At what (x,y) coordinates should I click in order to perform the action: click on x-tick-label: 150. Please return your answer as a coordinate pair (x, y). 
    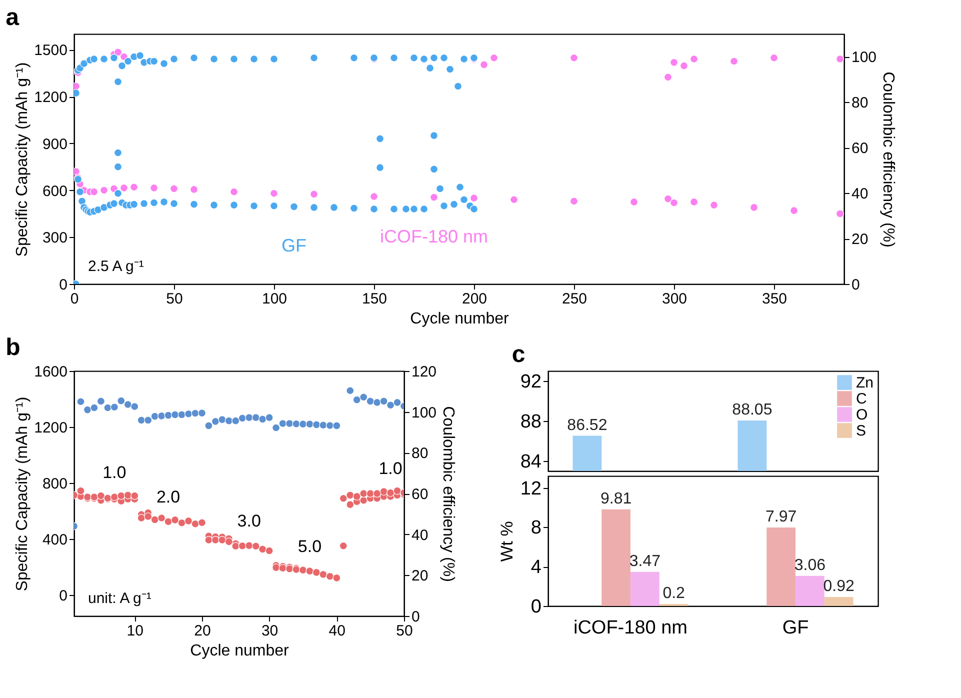
    Looking at the image, I should click on (375, 299).